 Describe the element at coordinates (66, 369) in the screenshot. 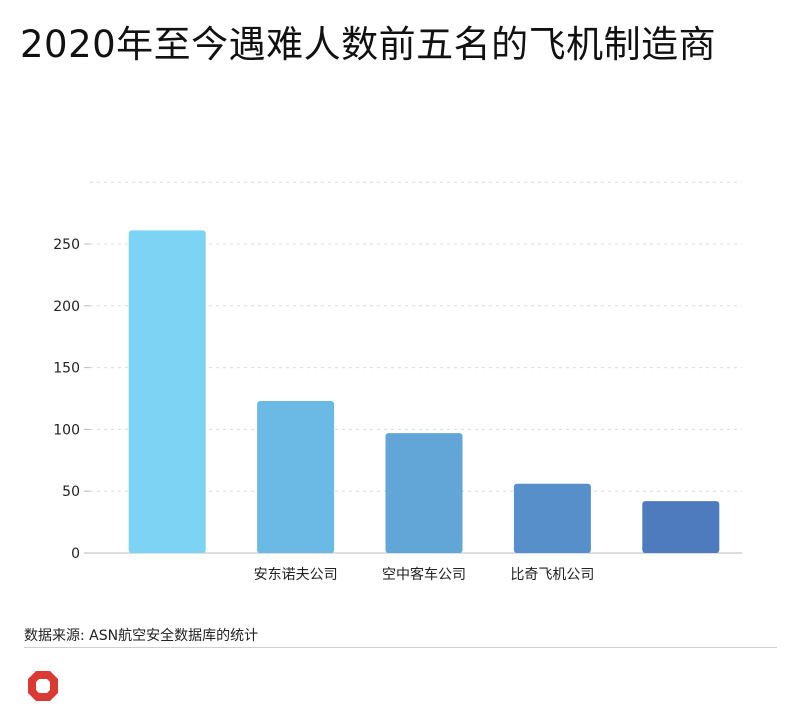

I see `y-tick-label: 150` at that location.